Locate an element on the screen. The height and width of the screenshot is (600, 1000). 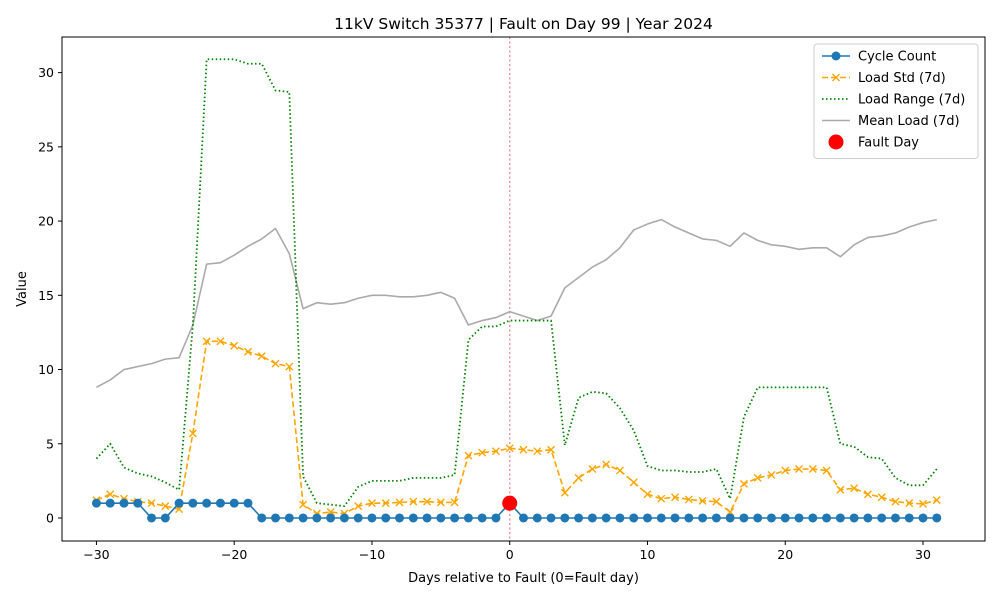
x-tick-label: −20 is located at coordinates (234, 554).